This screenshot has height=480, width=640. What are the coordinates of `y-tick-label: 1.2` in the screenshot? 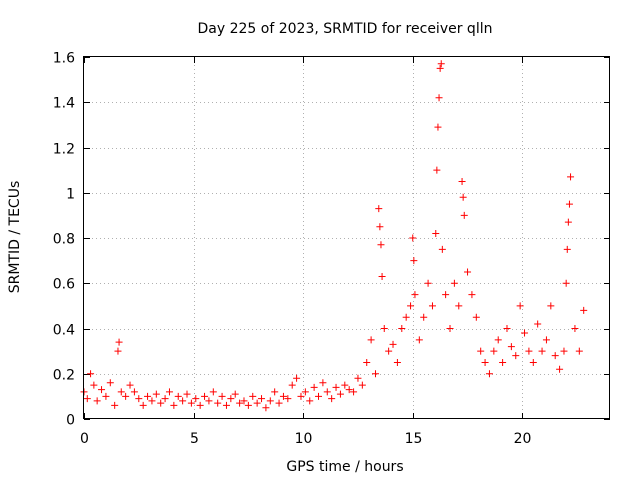 It's located at (64, 150).